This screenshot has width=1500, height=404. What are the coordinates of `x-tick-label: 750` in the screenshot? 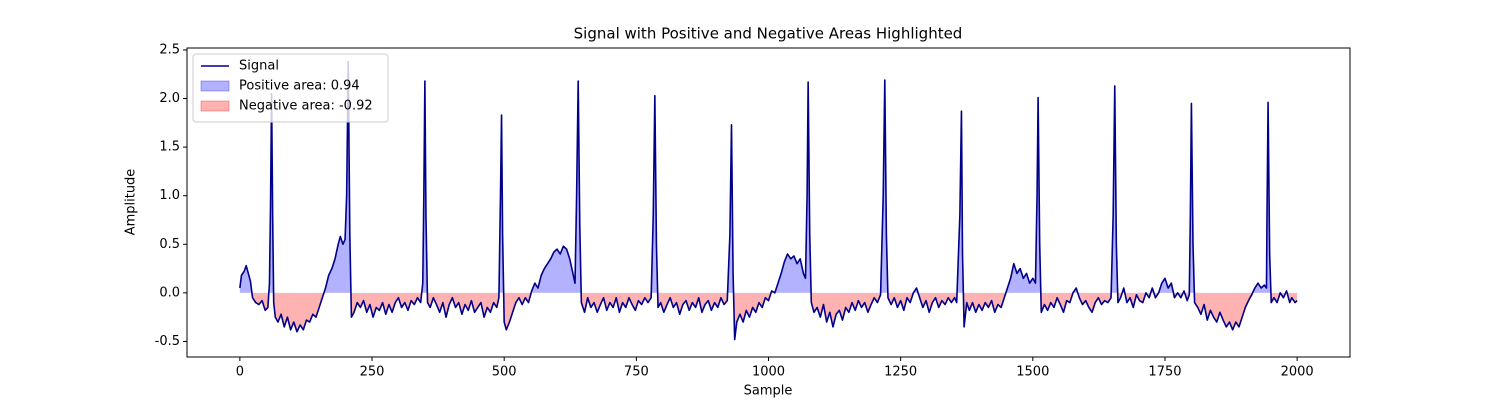 It's located at (636, 372).